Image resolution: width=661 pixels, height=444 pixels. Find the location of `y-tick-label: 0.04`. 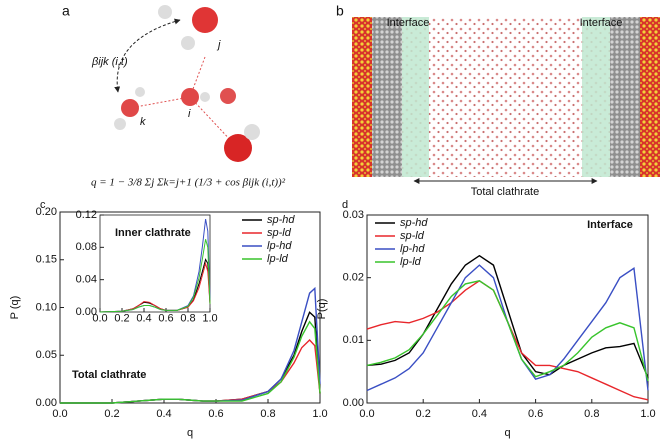

y-tick-label: 0.04 is located at coordinates (86, 280).